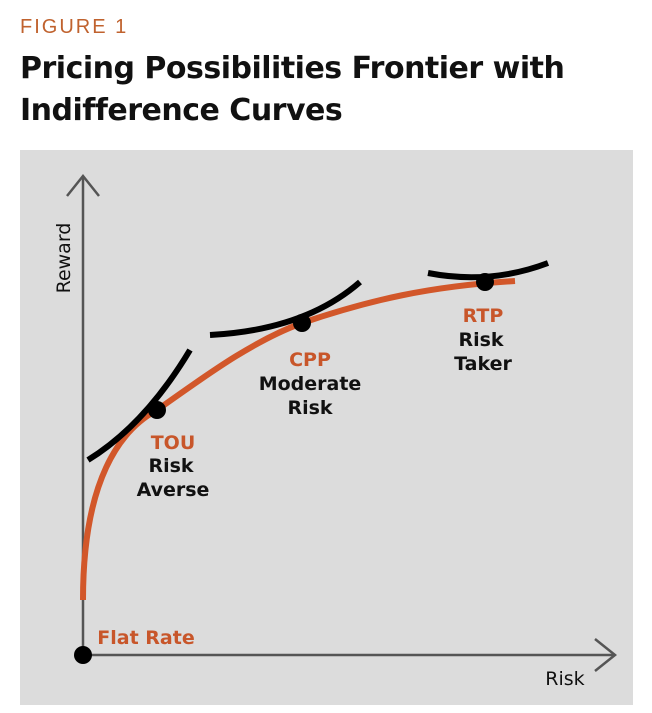  Describe the element at coordinates (173, 443) in the screenshot. I see `point-name: TOU` at that location.